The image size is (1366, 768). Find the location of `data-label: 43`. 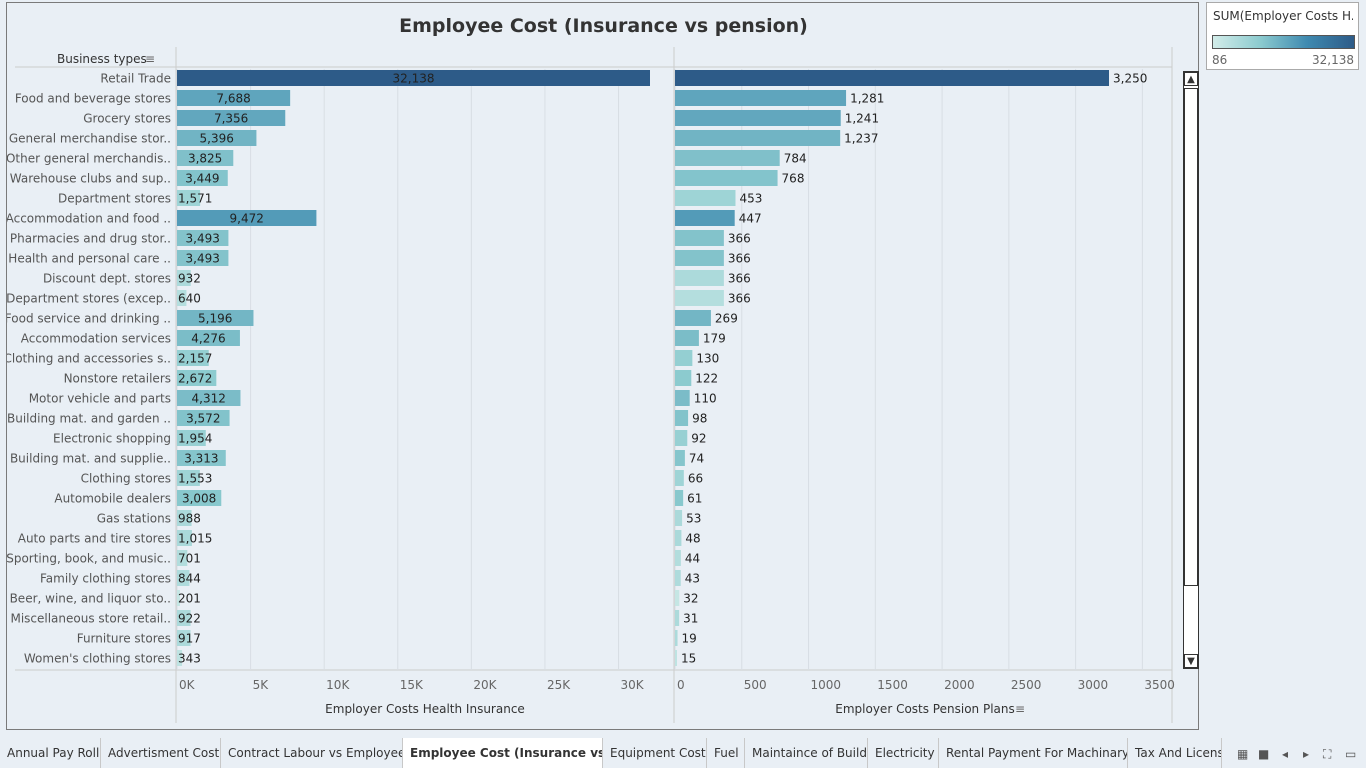

data-label: 43 is located at coordinates (692, 579).